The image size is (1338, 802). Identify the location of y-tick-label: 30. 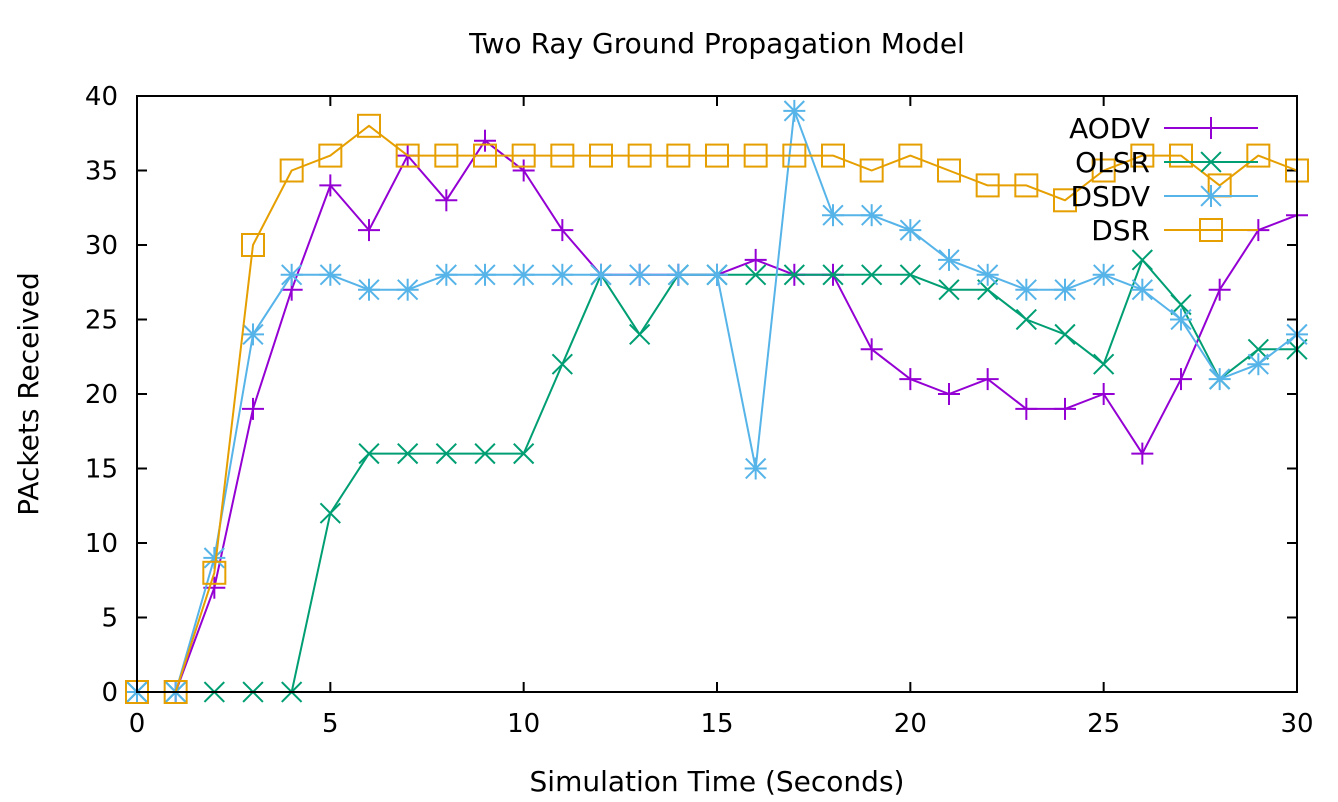
(101, 246).